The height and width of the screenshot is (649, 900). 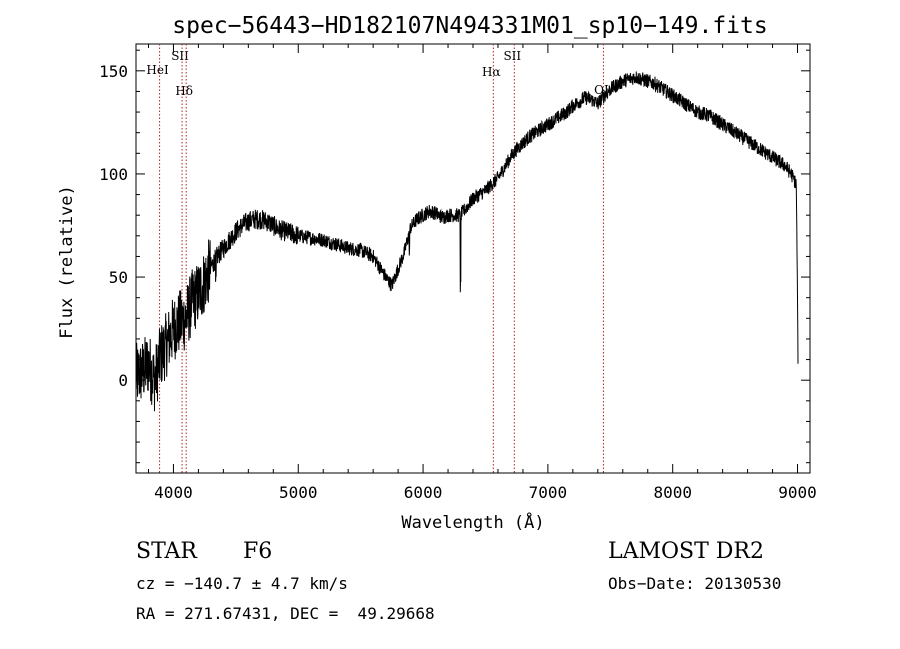 What do you see at coordinates (672, 492) in the screenshot?
I see `x-tick-label: 8000` at bounding box center [672, 492].